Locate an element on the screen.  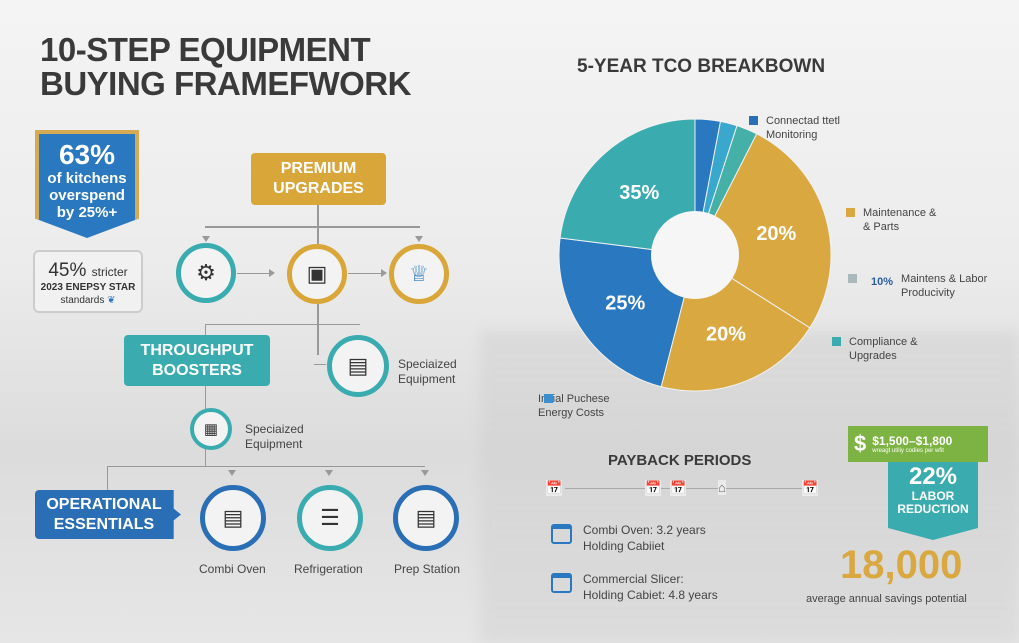
dollar-icon: $ is located at coordinates (860, 443).